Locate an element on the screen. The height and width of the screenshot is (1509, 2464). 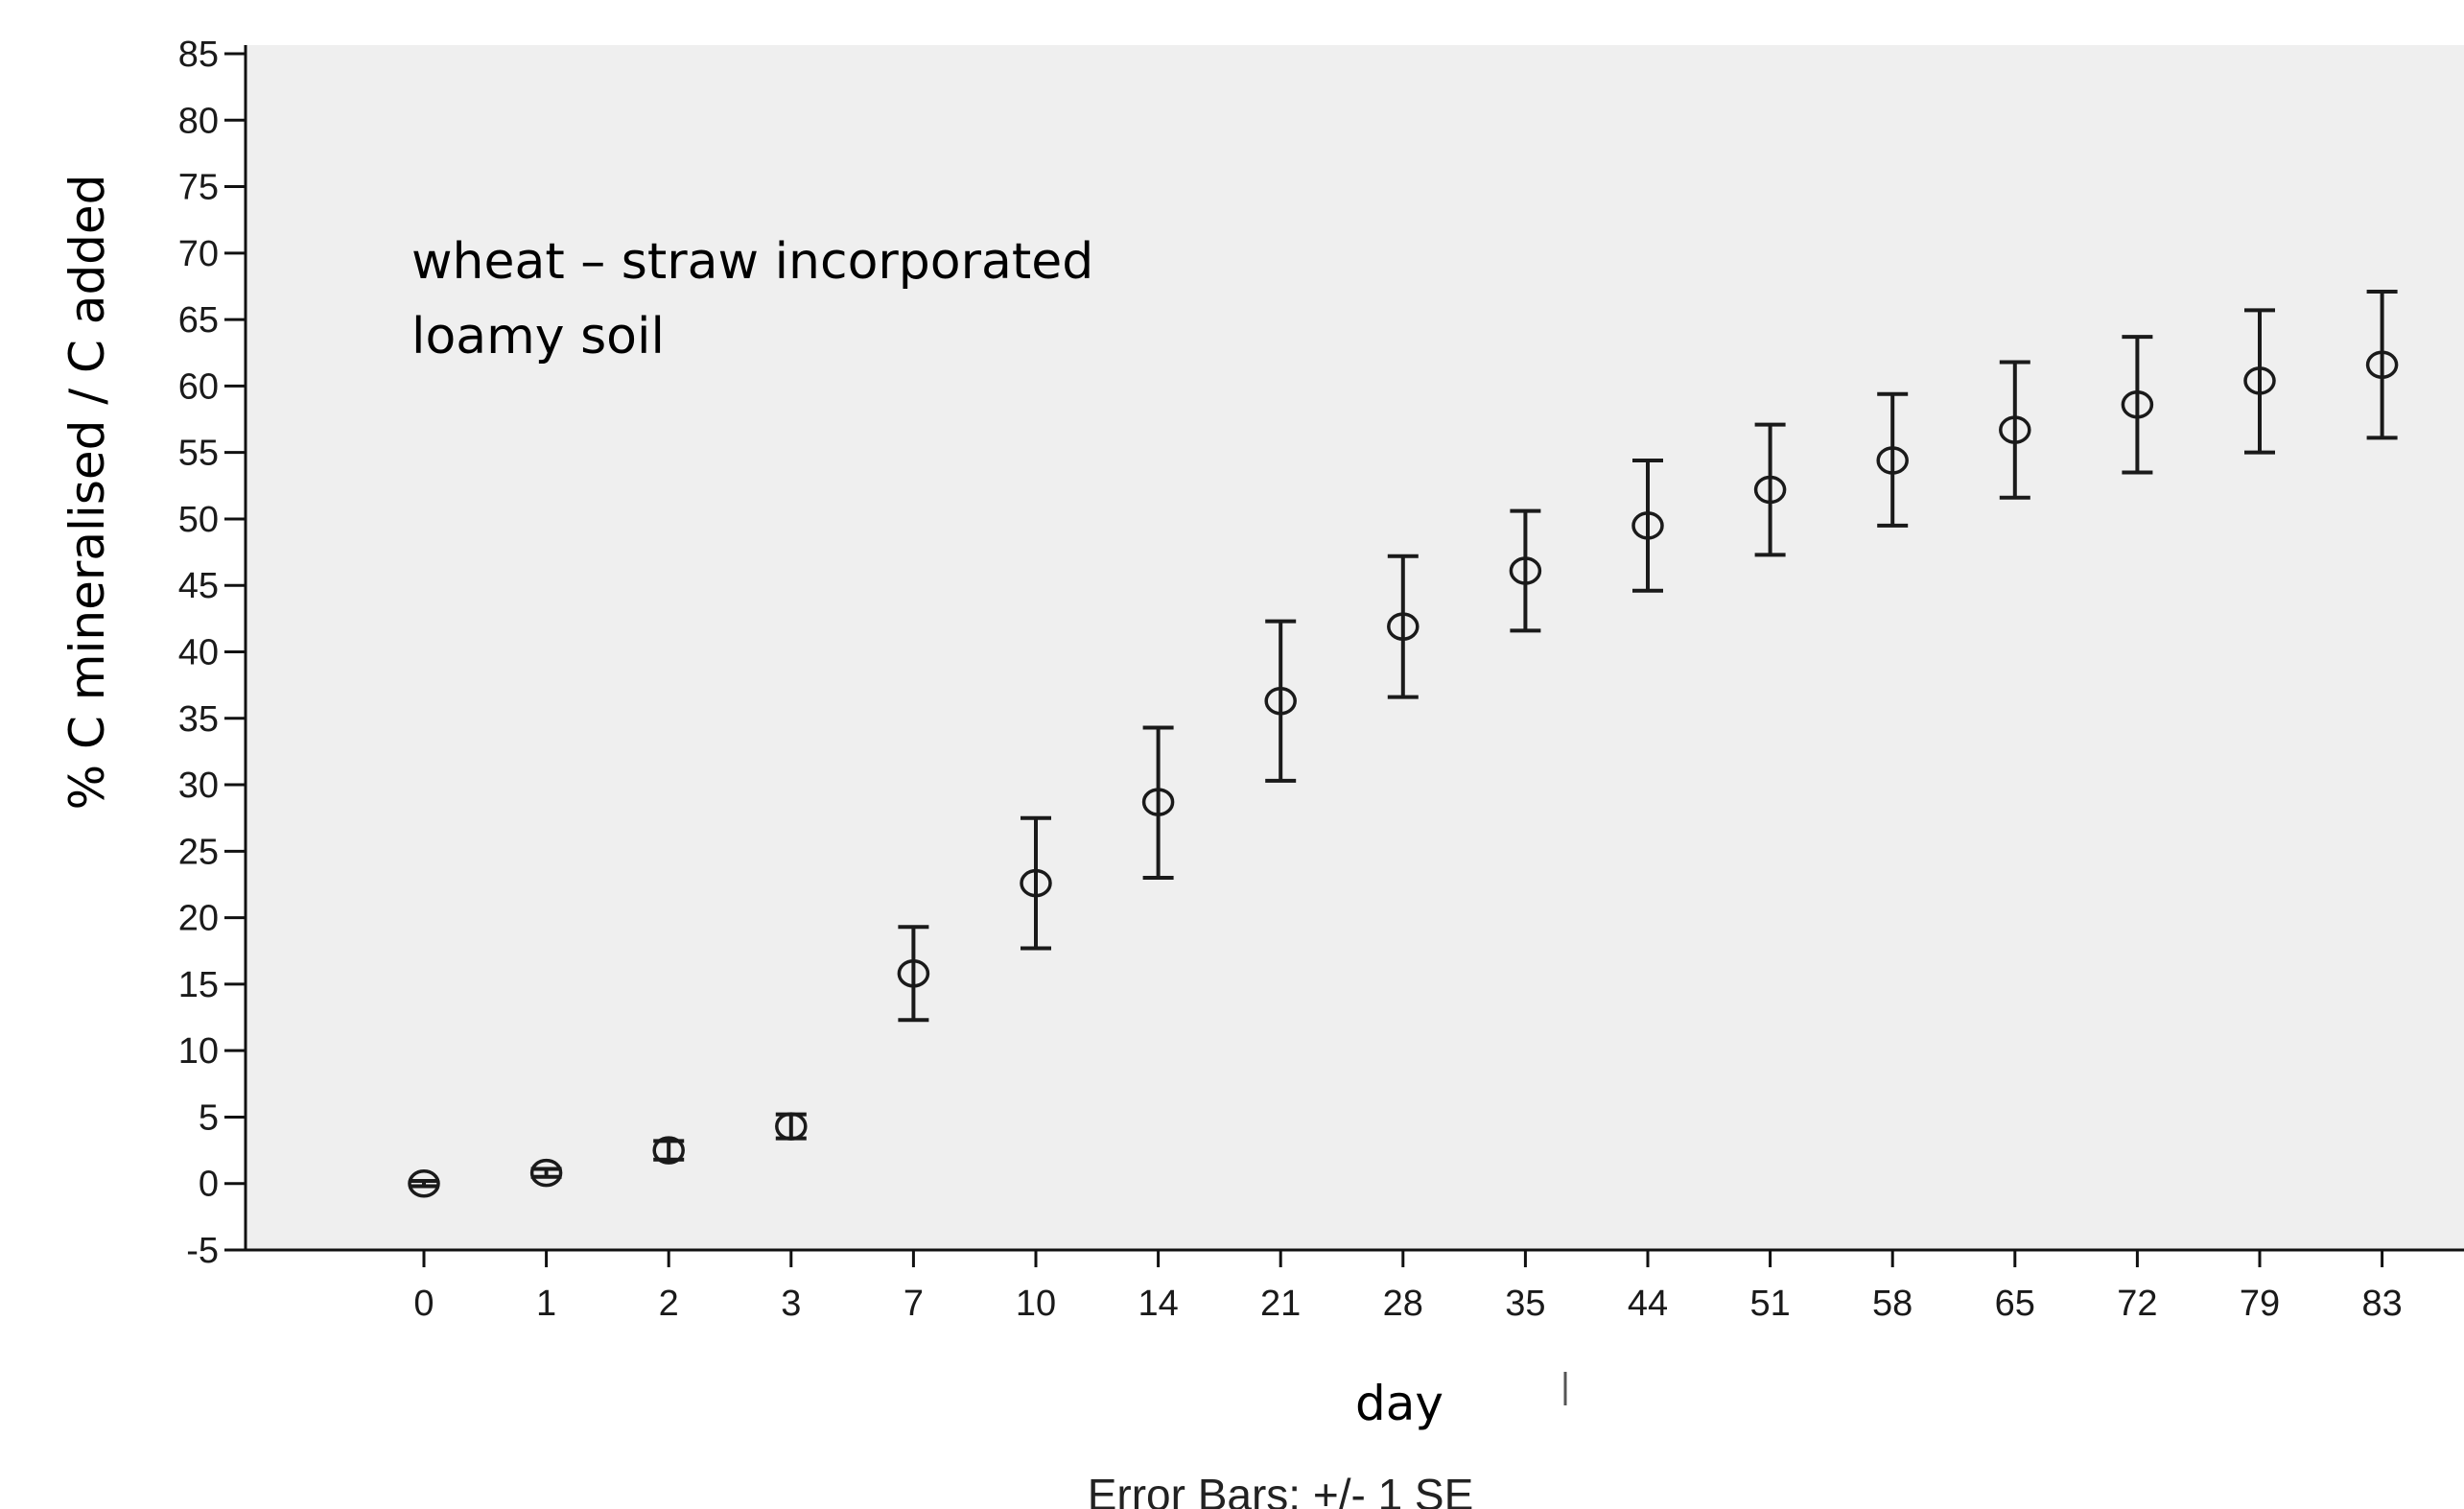
y-tick-label: 80 is located at coordinates (198, 121).